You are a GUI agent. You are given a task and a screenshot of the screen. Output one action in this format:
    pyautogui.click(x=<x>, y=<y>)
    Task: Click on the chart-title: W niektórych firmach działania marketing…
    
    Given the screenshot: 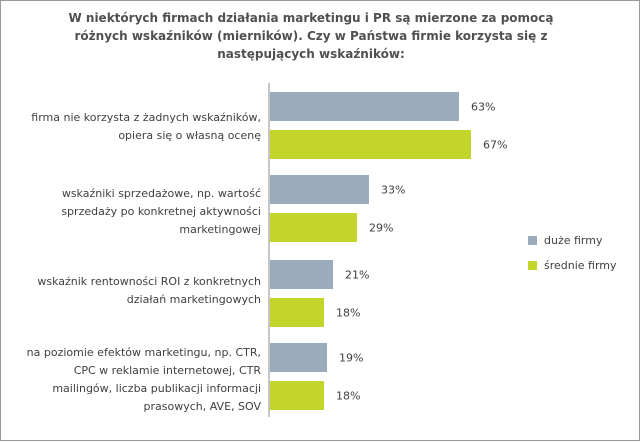 What is the action you would take?
    pyautogui.click(x=311, y=36)
    